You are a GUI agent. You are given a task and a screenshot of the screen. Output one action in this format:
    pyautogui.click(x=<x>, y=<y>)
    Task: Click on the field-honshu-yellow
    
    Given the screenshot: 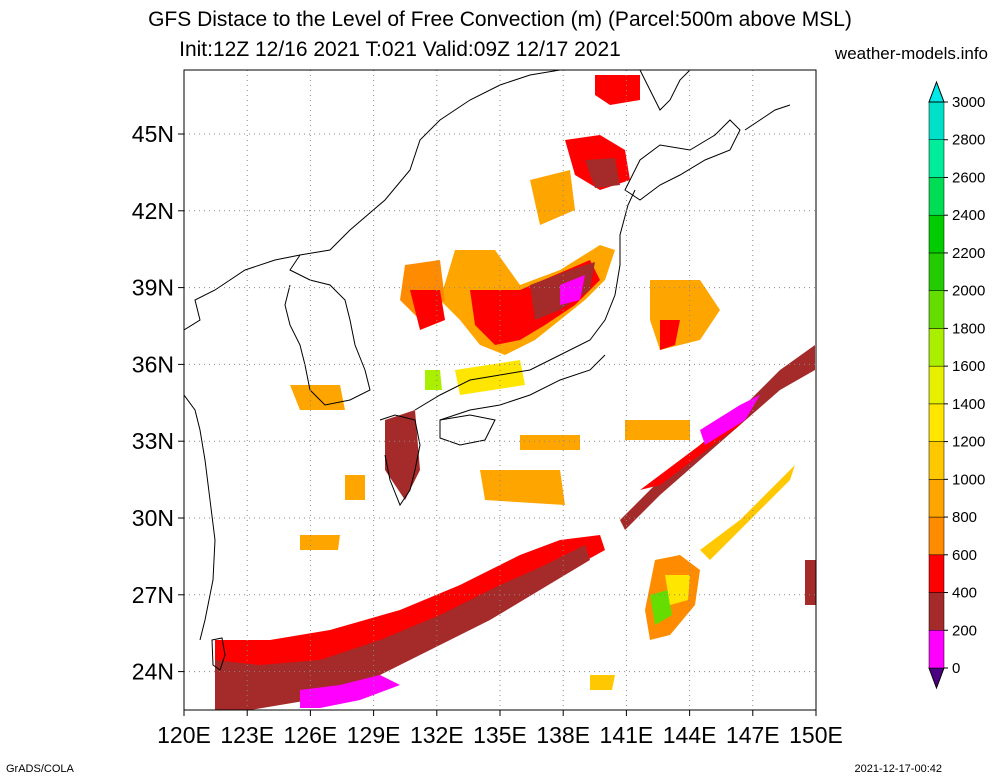 What is the action you would take?
    pyautogui.click(x=490, y=377)
    